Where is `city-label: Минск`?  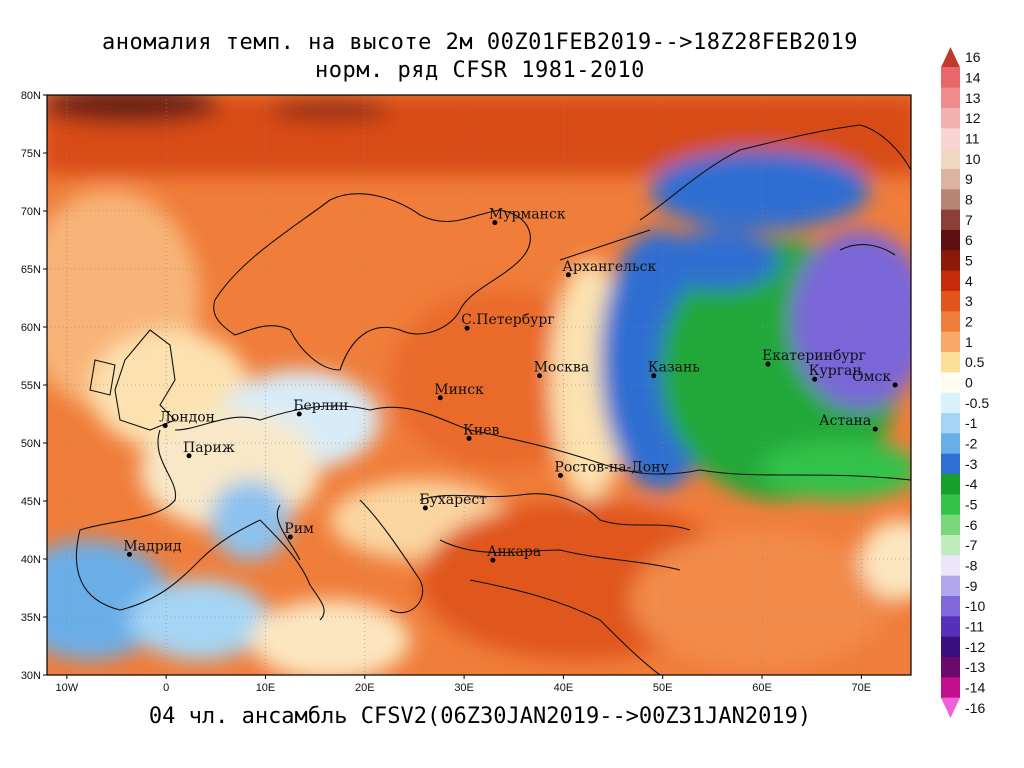 city-label: Минск is located at coordinates (459, 390).